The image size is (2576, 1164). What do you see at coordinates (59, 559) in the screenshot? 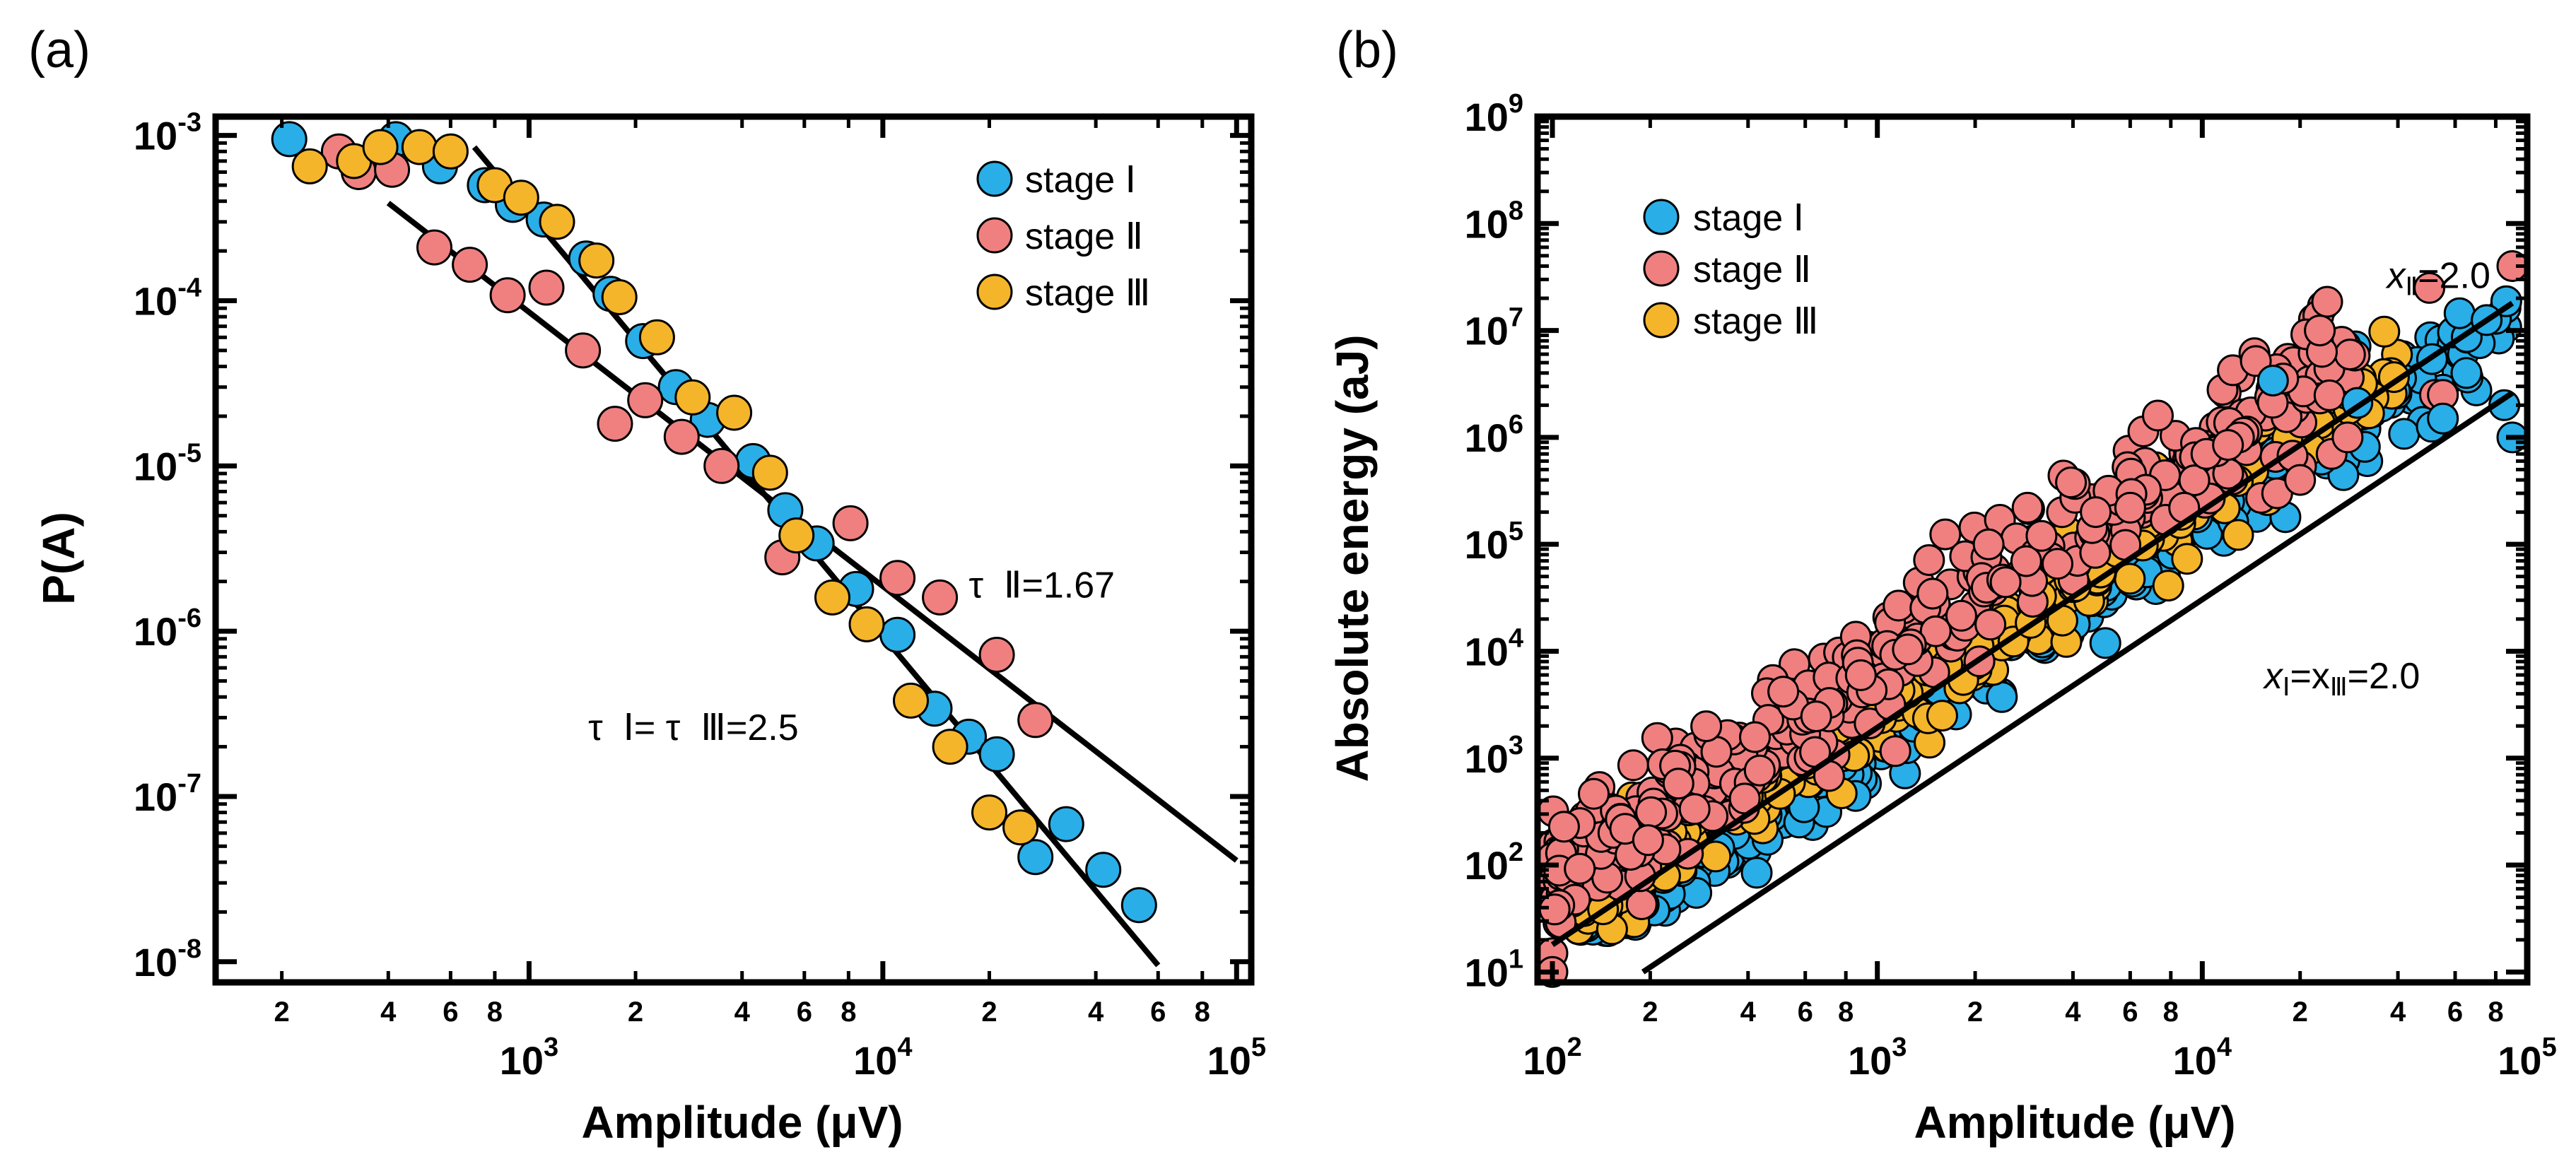
I see `panel-a-y-axis-title: P(A)` at bounding box center [59, 559].